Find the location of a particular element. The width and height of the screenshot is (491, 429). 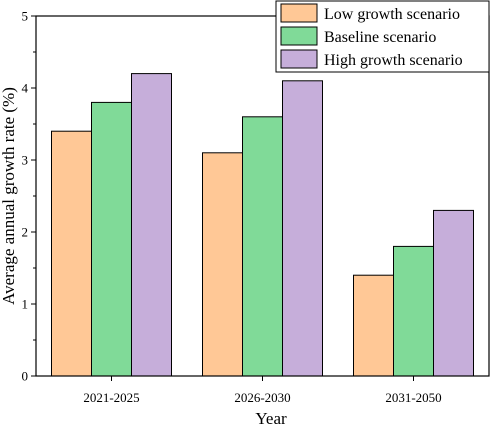

legend-label-3: High growth scenario is located at coordinates (393, 60).